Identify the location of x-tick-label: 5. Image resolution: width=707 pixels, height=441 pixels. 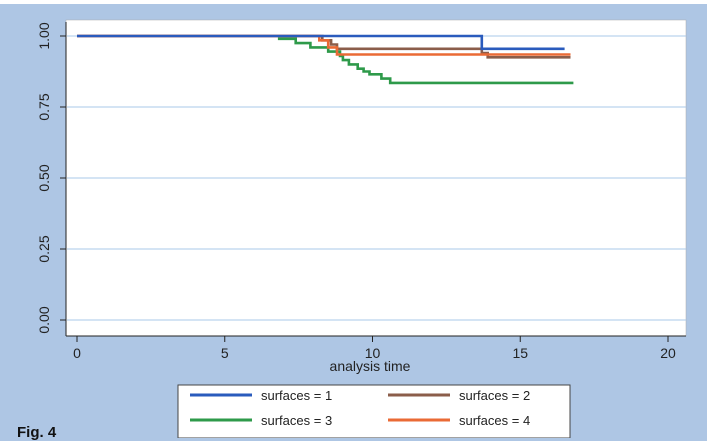
(225, 353).